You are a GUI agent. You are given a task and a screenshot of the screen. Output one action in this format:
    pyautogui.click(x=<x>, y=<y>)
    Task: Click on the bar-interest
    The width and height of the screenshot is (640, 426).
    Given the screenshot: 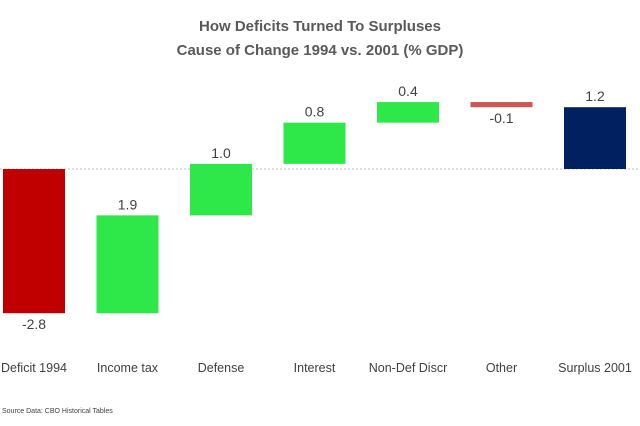 What is the action you would take?
    pyautogui.click(x=314, y=143)
    